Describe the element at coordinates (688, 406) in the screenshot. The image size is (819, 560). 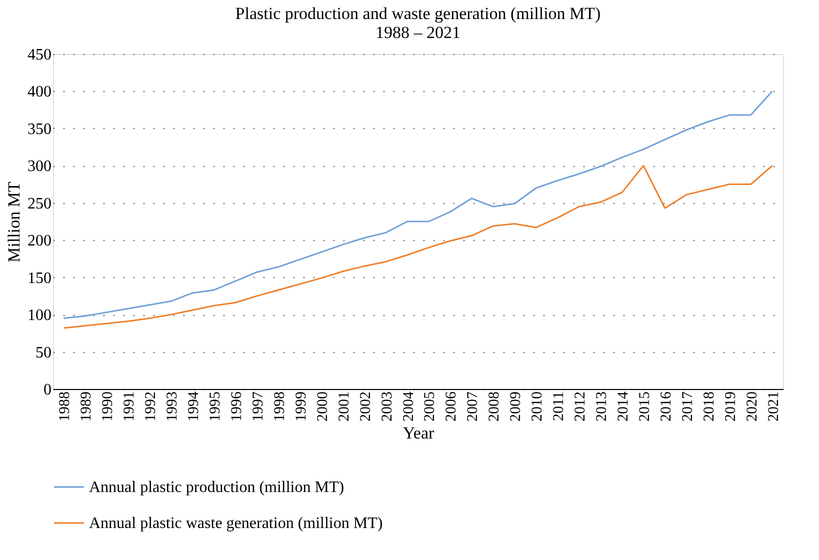
I see `x-tick-label: 2017` at that location.